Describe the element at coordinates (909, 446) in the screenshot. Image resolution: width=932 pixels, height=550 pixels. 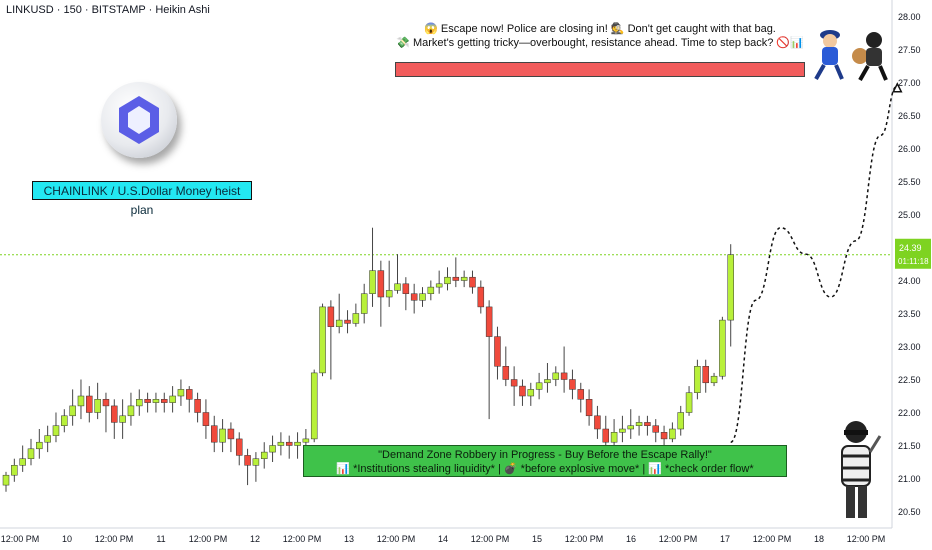
I see `price-tick-label: 21.50` at that location.